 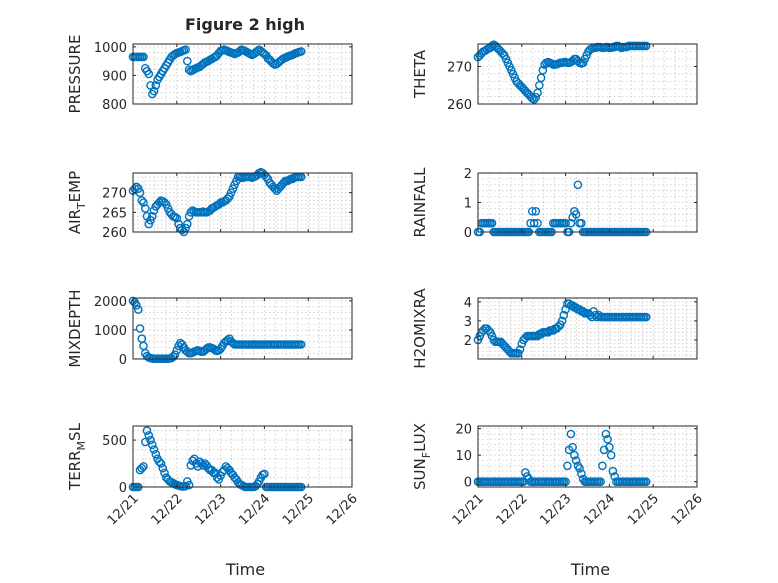 I want to click on y-tick-label: 4, so click(x=468, y=303).